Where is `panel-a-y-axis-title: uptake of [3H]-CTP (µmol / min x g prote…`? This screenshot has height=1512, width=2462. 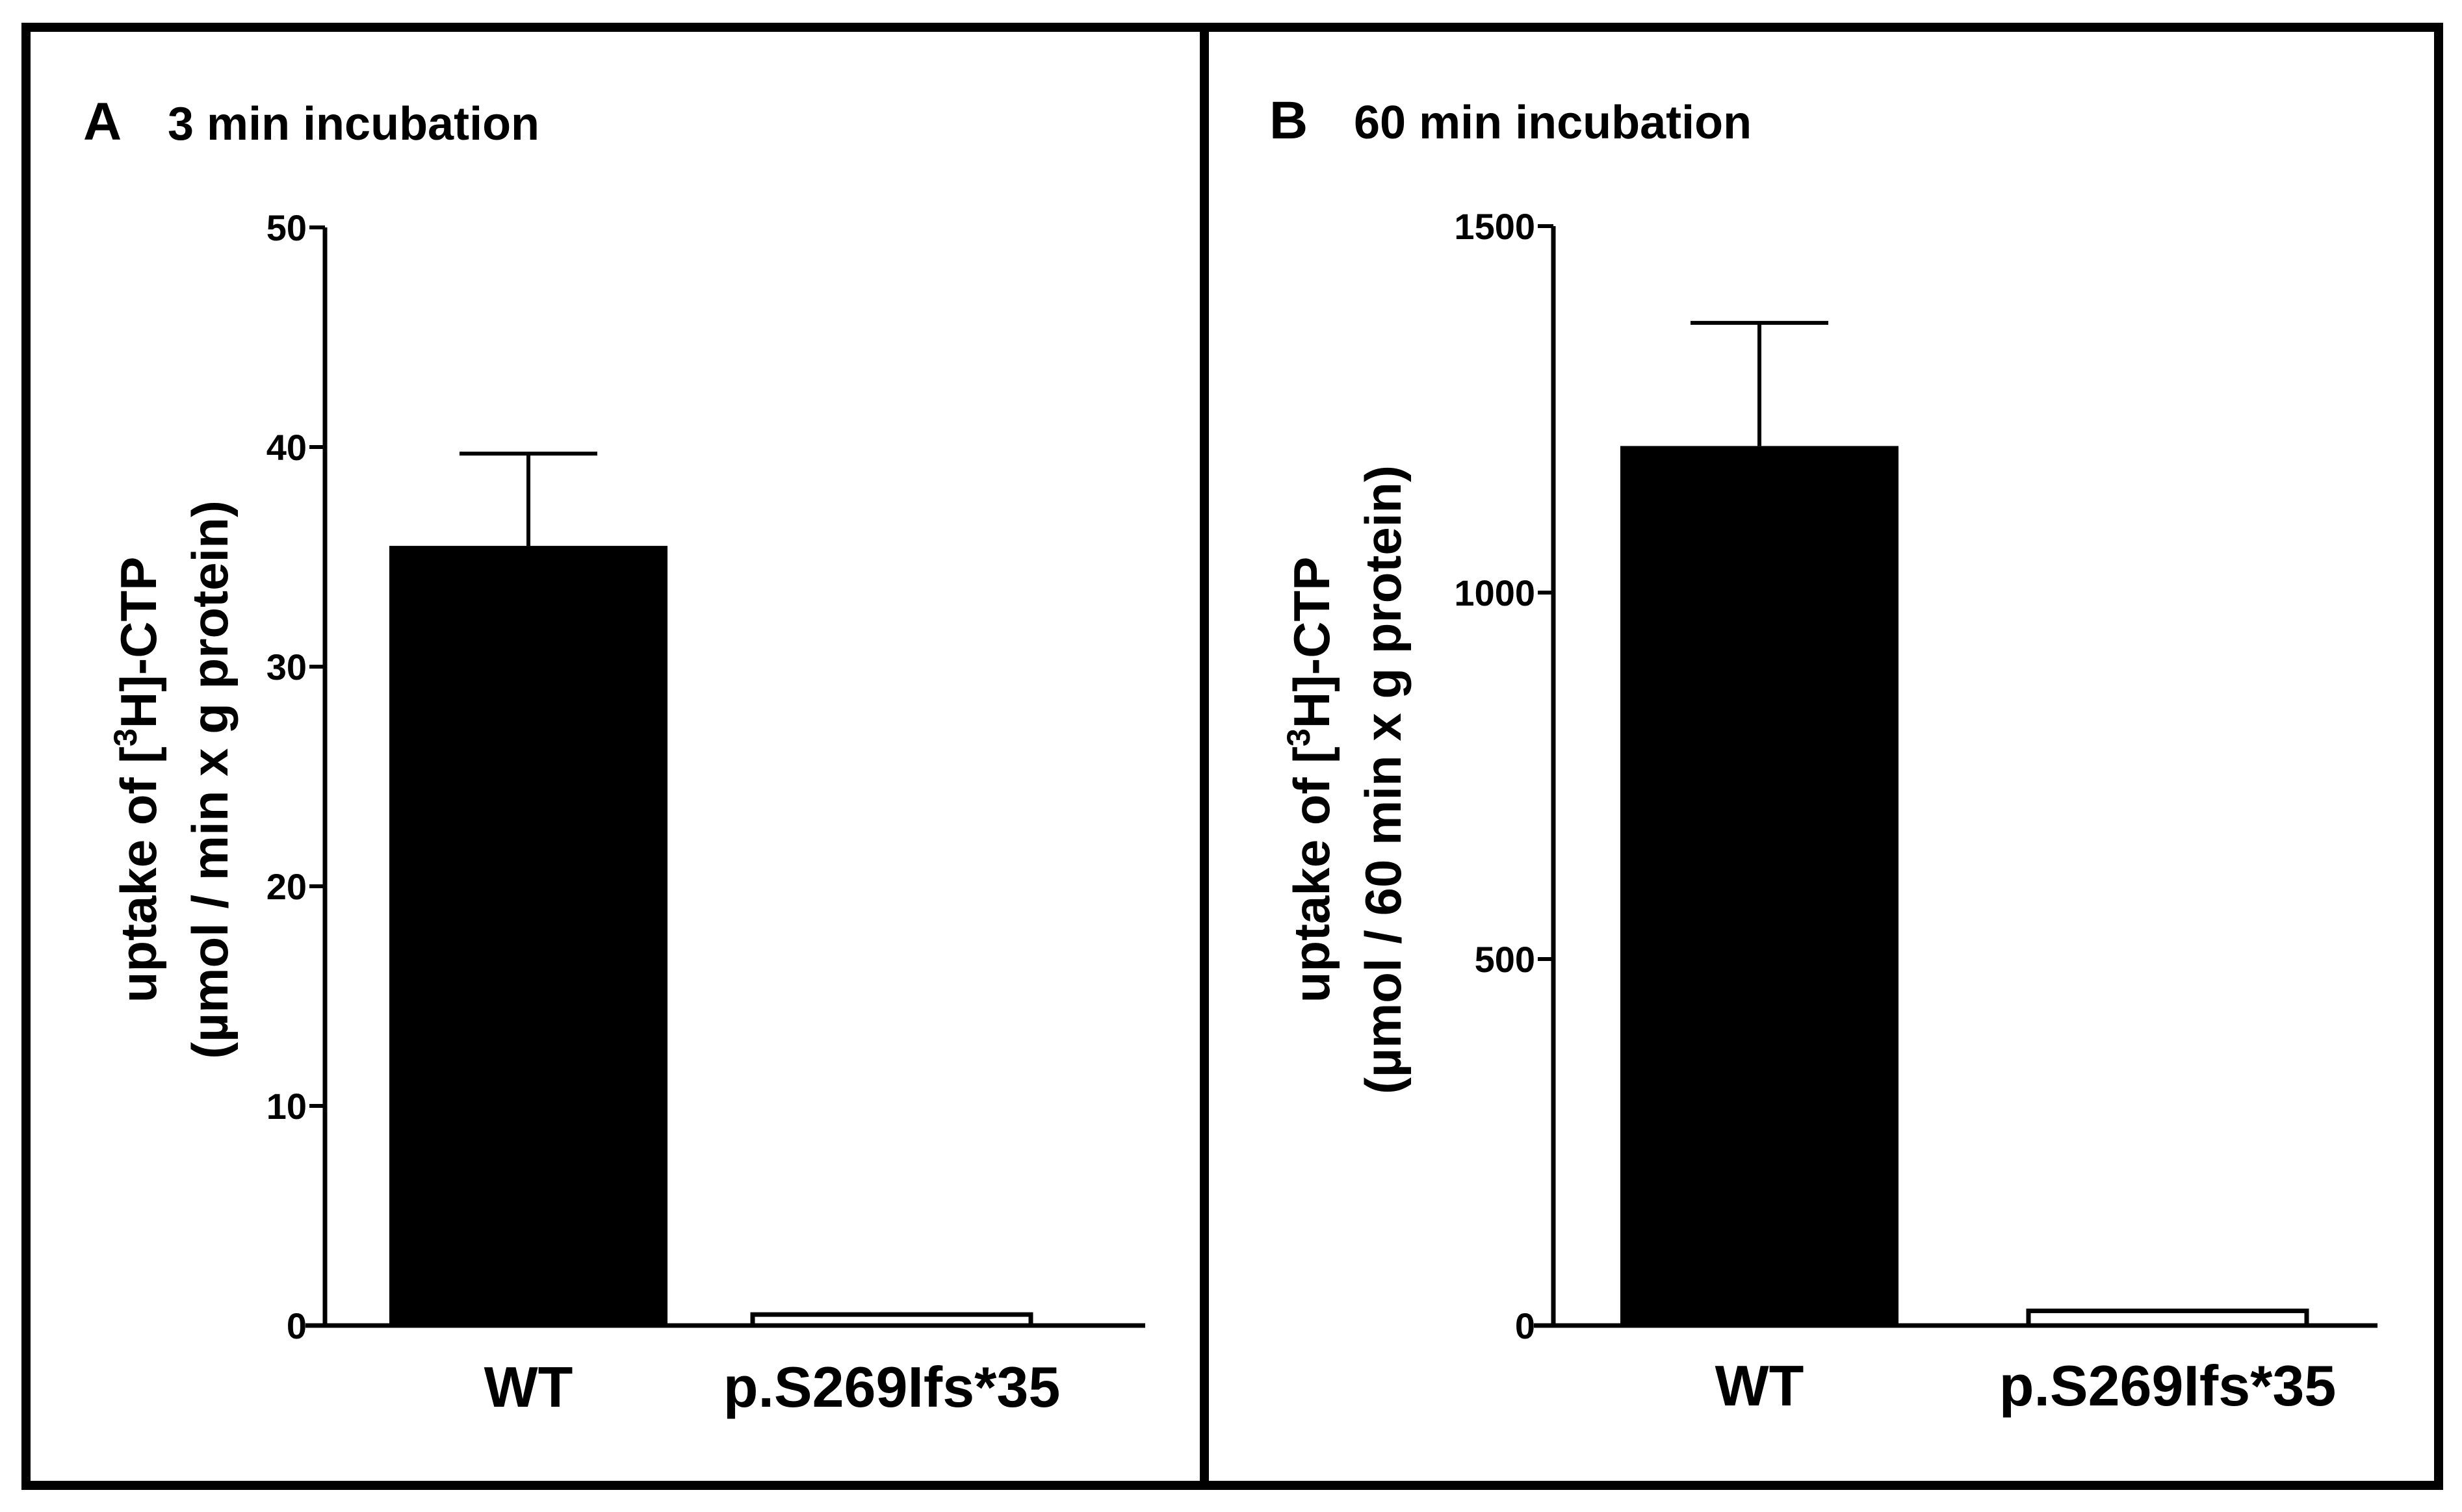 panel-a-y-axis-title: uptake of [3H]-CTP (µmol / min x g prote… is located at coordinates (173, 779).